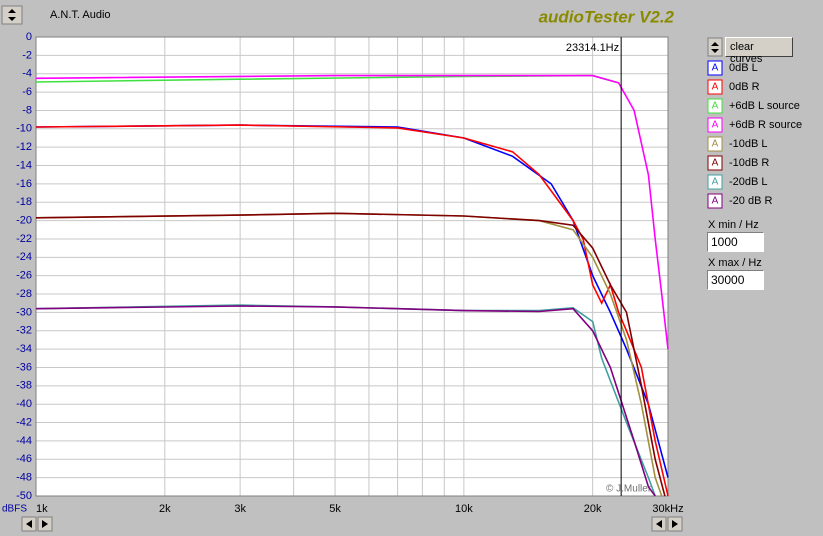  What do you see at coordinates (240, 509) in the screenshot?
I see `x-tick-label: 3k` at bounding box center [240, 509].